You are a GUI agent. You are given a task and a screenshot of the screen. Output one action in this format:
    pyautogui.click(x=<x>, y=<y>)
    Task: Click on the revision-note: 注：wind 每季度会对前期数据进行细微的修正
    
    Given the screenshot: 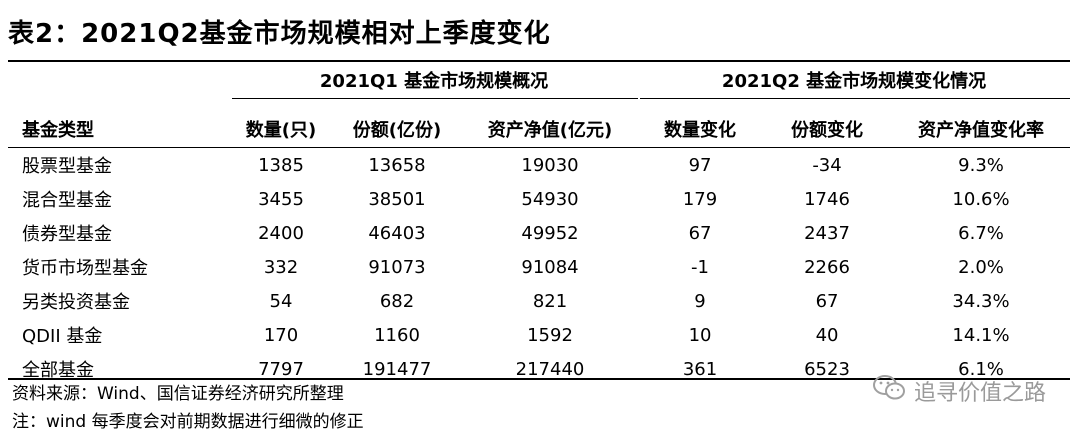 What is the action you would take?
    pyautogui.click(x=188, y=422)
    